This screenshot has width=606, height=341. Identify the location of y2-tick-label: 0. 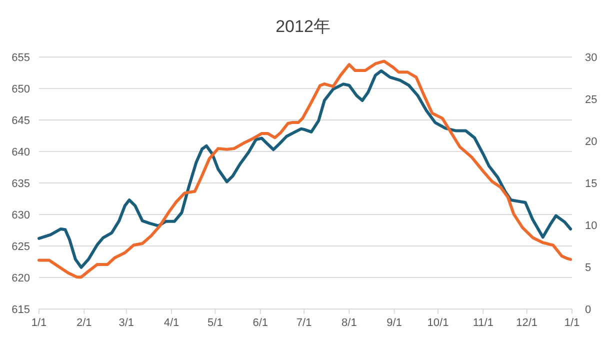
(588, 310).